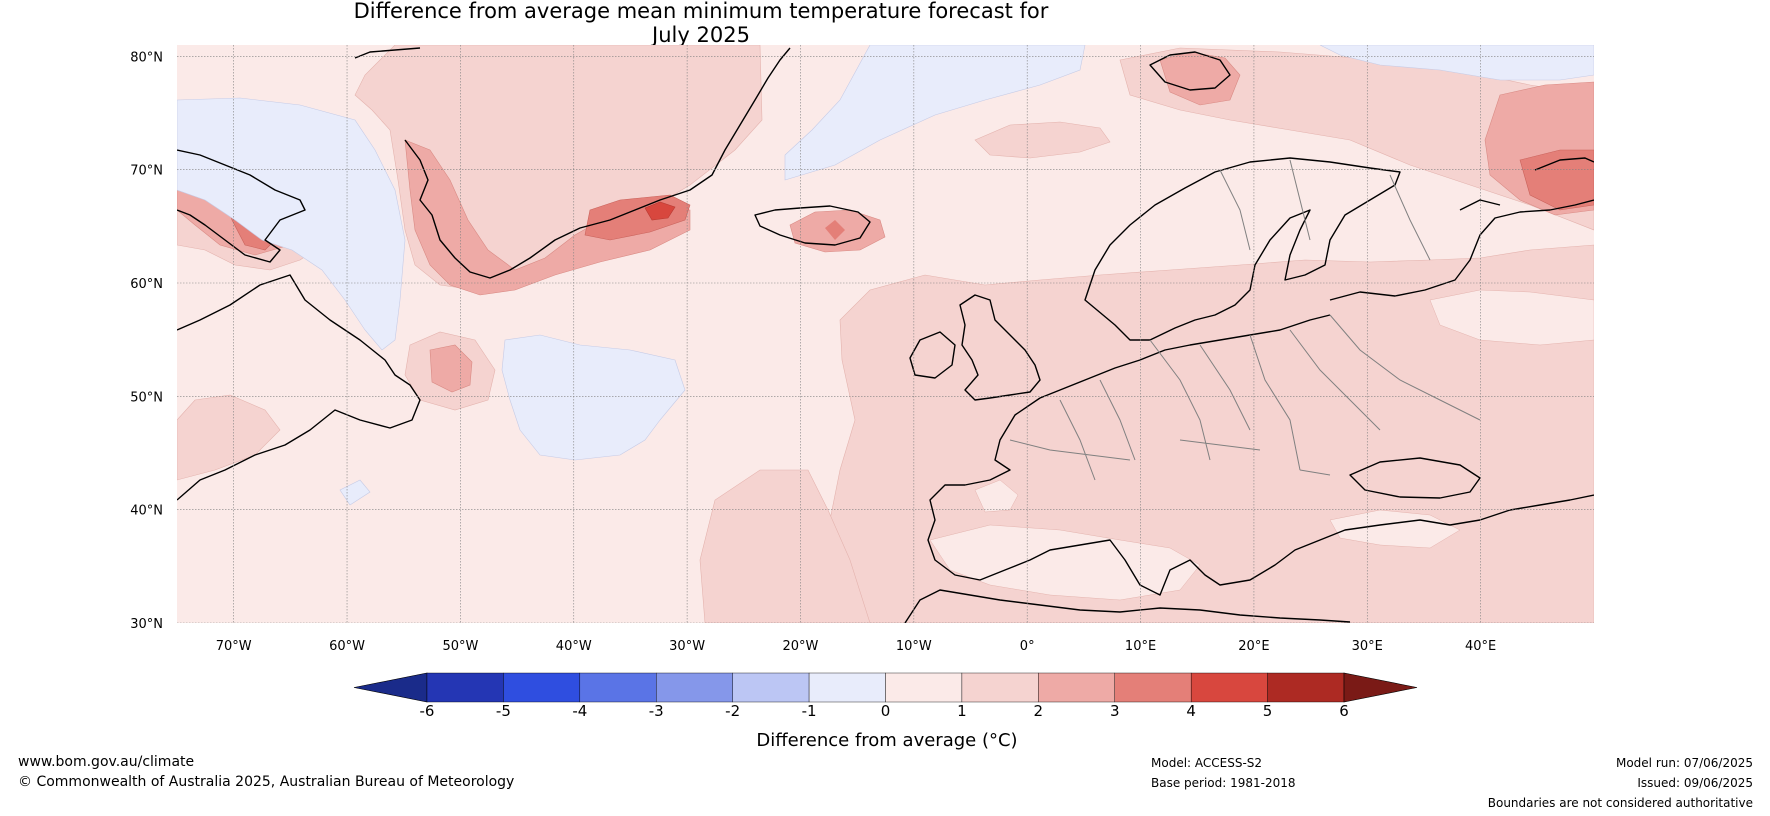  I want to click on anomaly-mild-turkey, so click(1395, 529).